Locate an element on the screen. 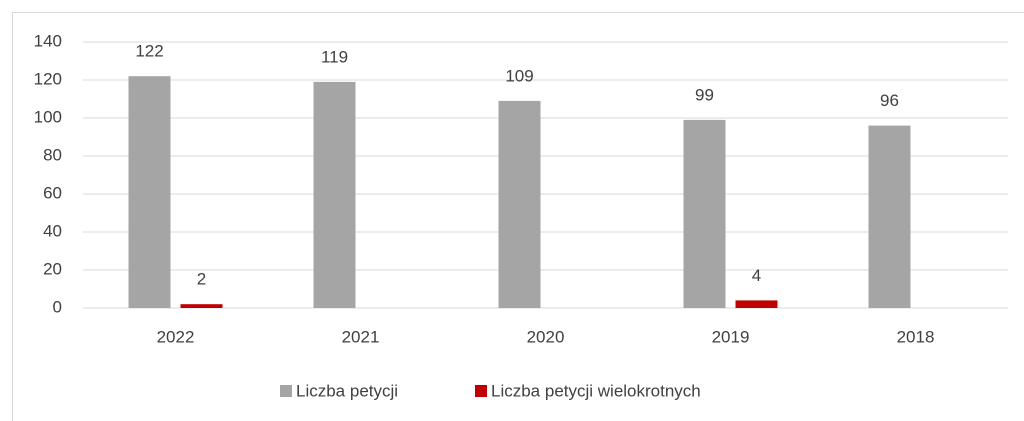  x-tick-label: 2019 is located at coordinates (731, 336).